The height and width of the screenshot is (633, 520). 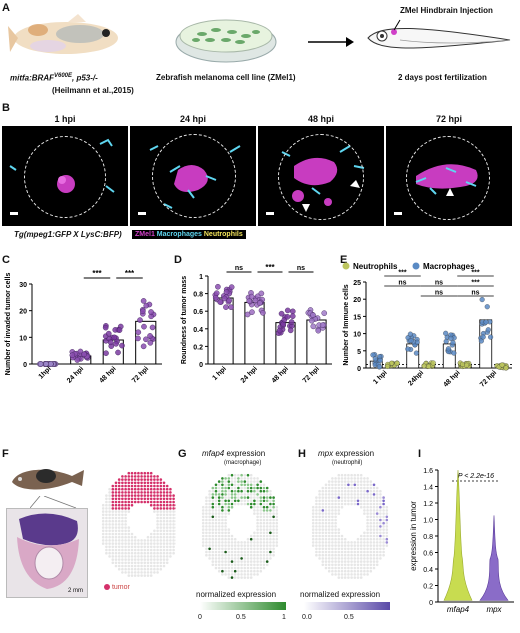 What do you see at coordinates (458, 609) in the screenshot?
I see `x-tick-label: mfap4` at bounding box center [458, 609].